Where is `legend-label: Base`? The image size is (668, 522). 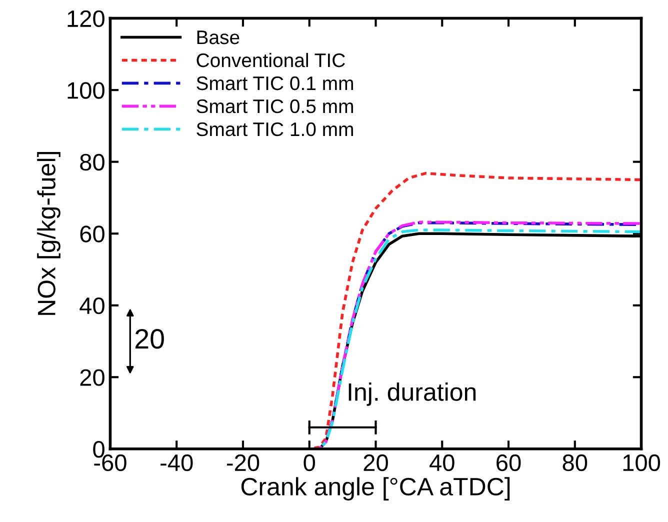 legend-label: Base is located at coordinates (218, 37).